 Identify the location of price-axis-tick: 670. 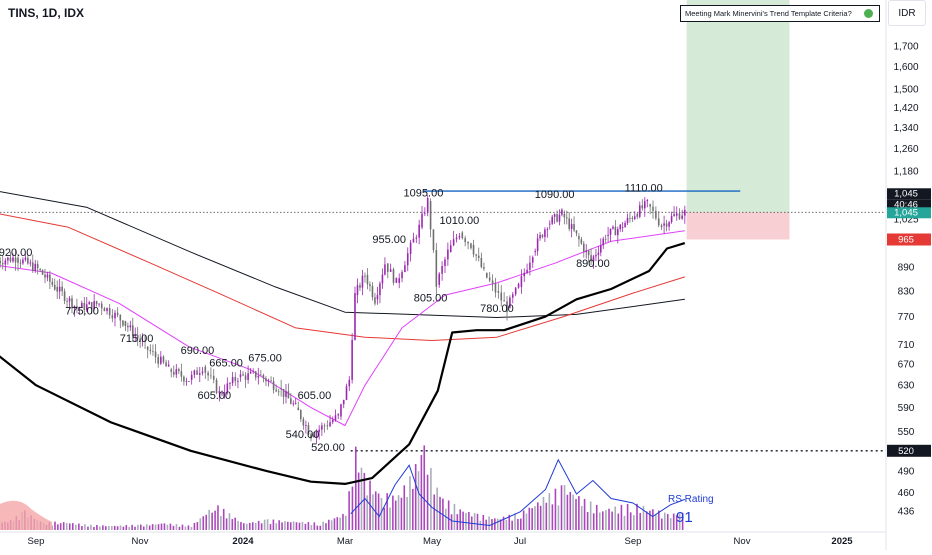
(906, 365).